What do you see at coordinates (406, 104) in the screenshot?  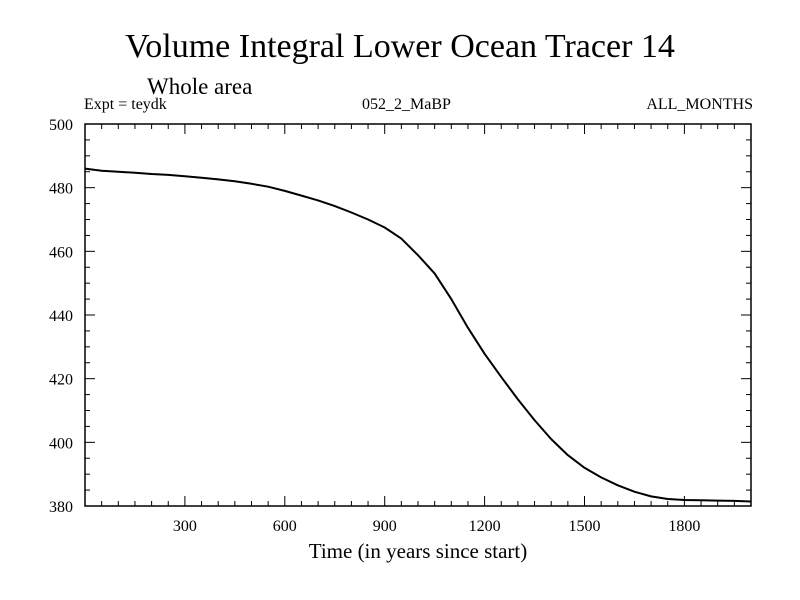 I see `run-code-label: 052_2_MaBP` at bounding box center [406, 104].